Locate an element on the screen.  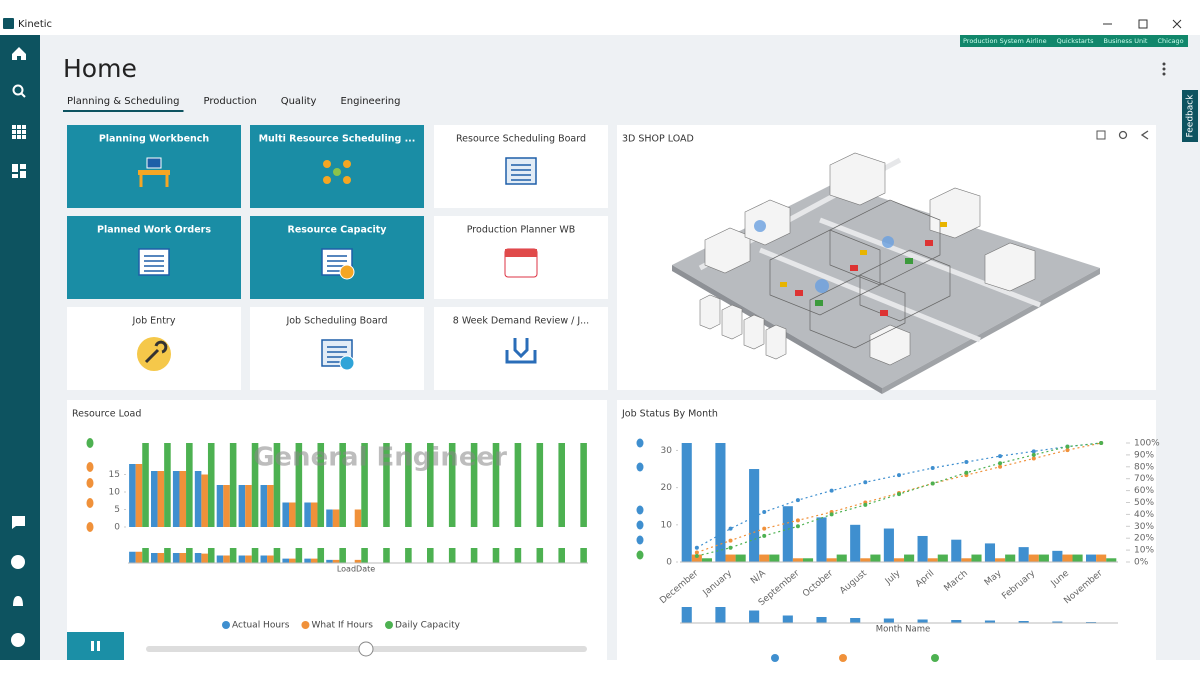
context-item: Production System Airline is located at coordinates (1005, 41).